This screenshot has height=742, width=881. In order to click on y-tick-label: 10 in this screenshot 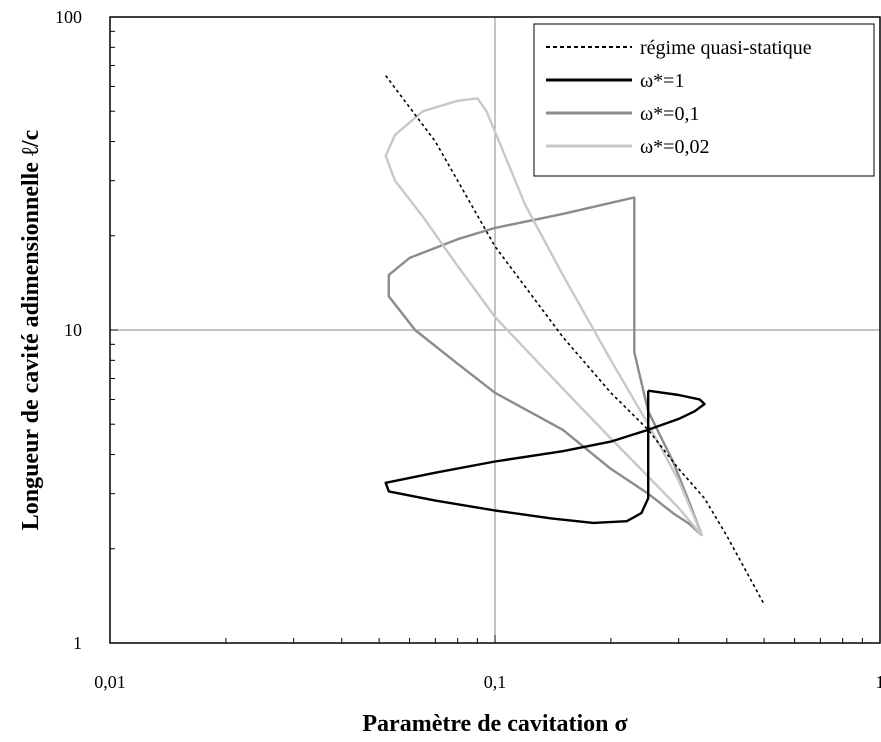, I will do `click(73, 330)`.